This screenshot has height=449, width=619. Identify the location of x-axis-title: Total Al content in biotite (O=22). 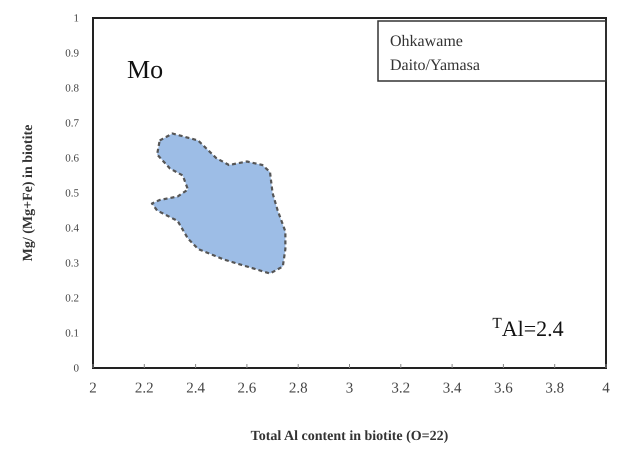
(349, 436).